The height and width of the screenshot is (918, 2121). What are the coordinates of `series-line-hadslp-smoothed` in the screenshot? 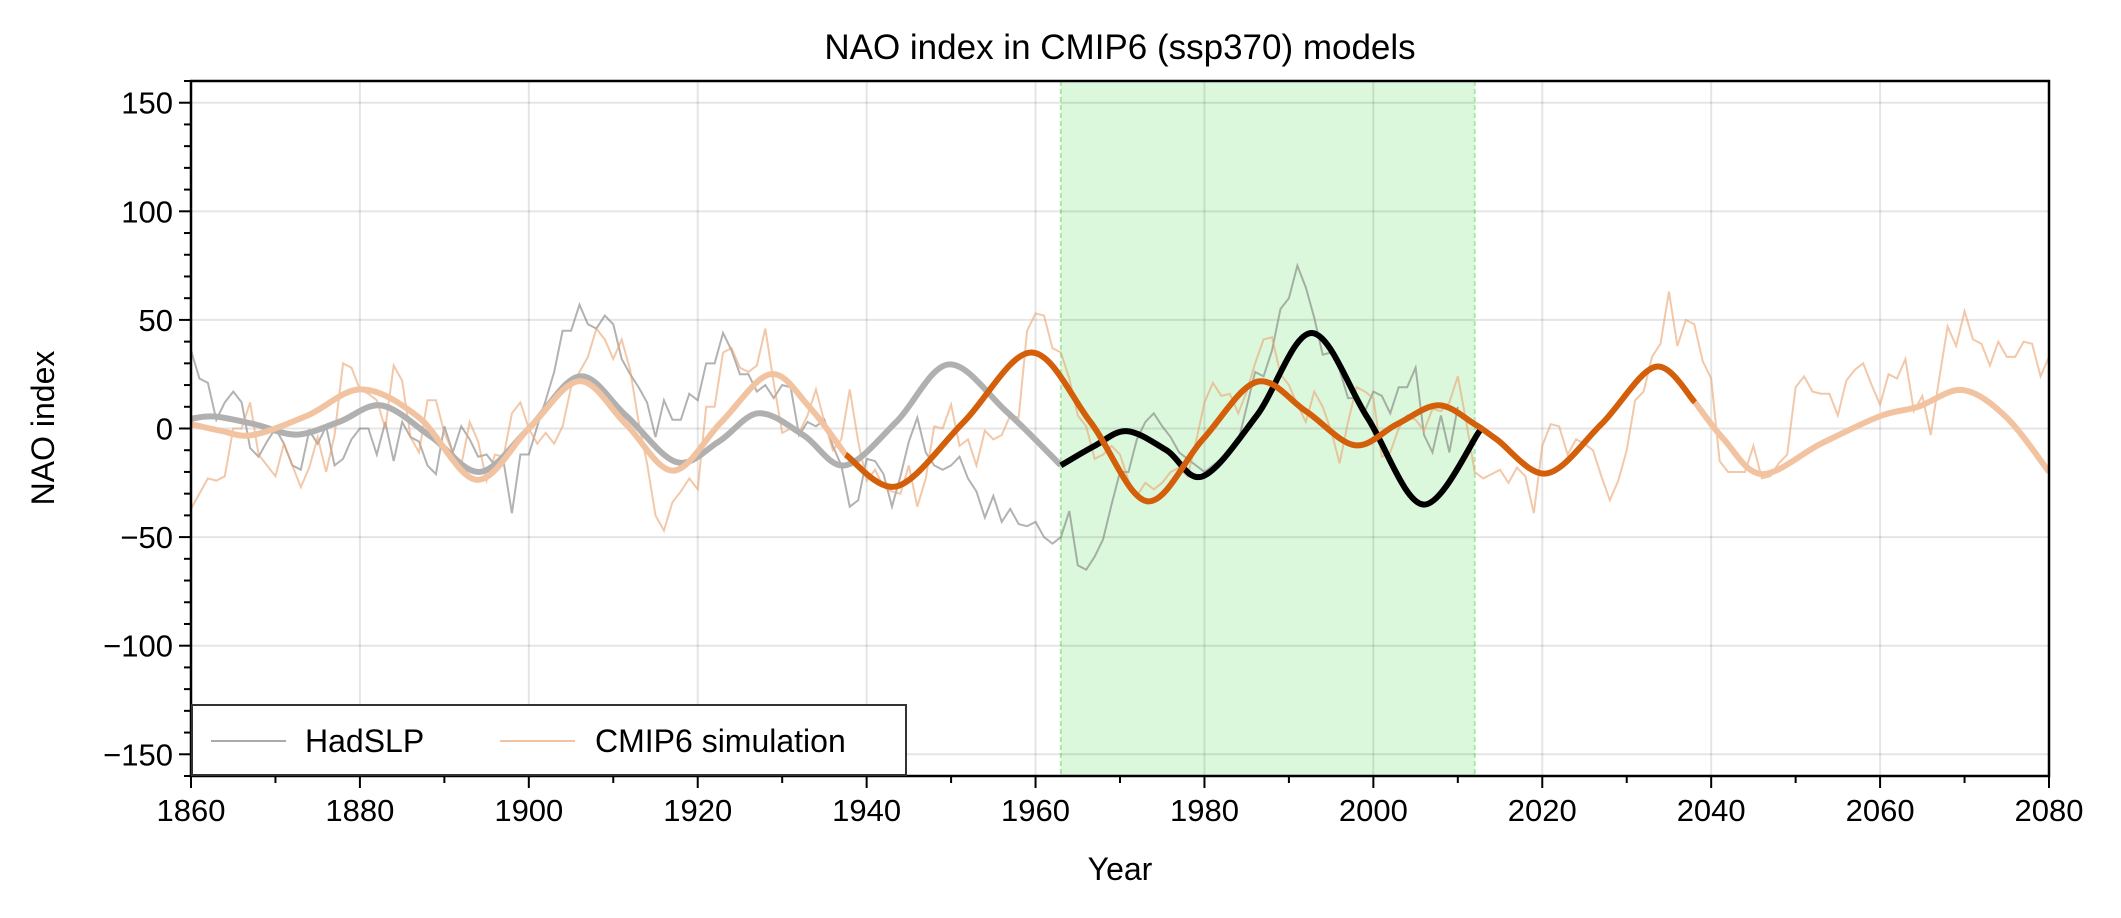 It's located at (627, 418).